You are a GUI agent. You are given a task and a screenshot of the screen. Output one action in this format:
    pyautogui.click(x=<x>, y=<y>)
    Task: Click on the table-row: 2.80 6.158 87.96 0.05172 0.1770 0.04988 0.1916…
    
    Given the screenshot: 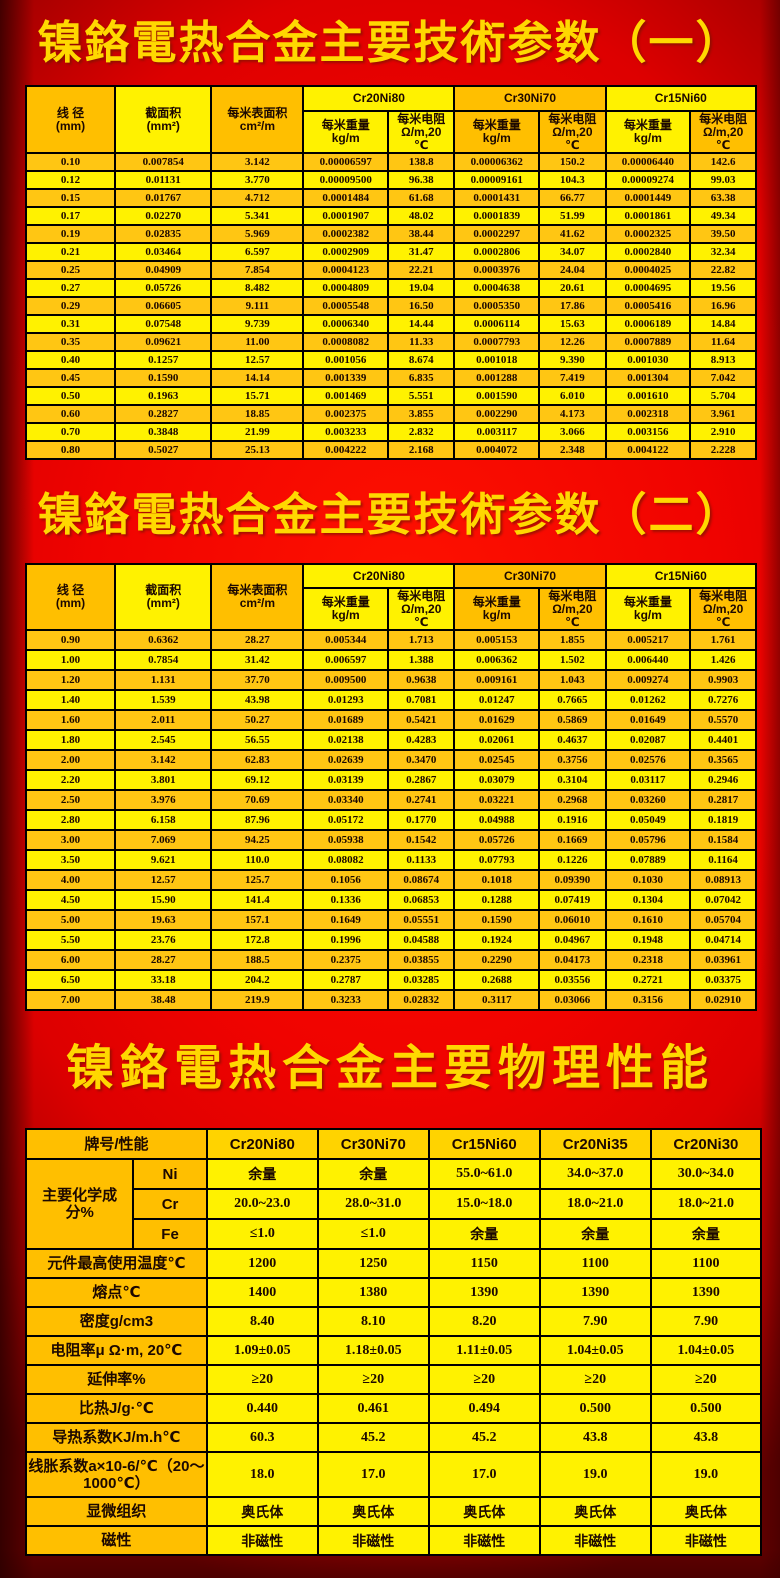 What is the action you would take?
    pyautogui.click(x=390, y=820)
    